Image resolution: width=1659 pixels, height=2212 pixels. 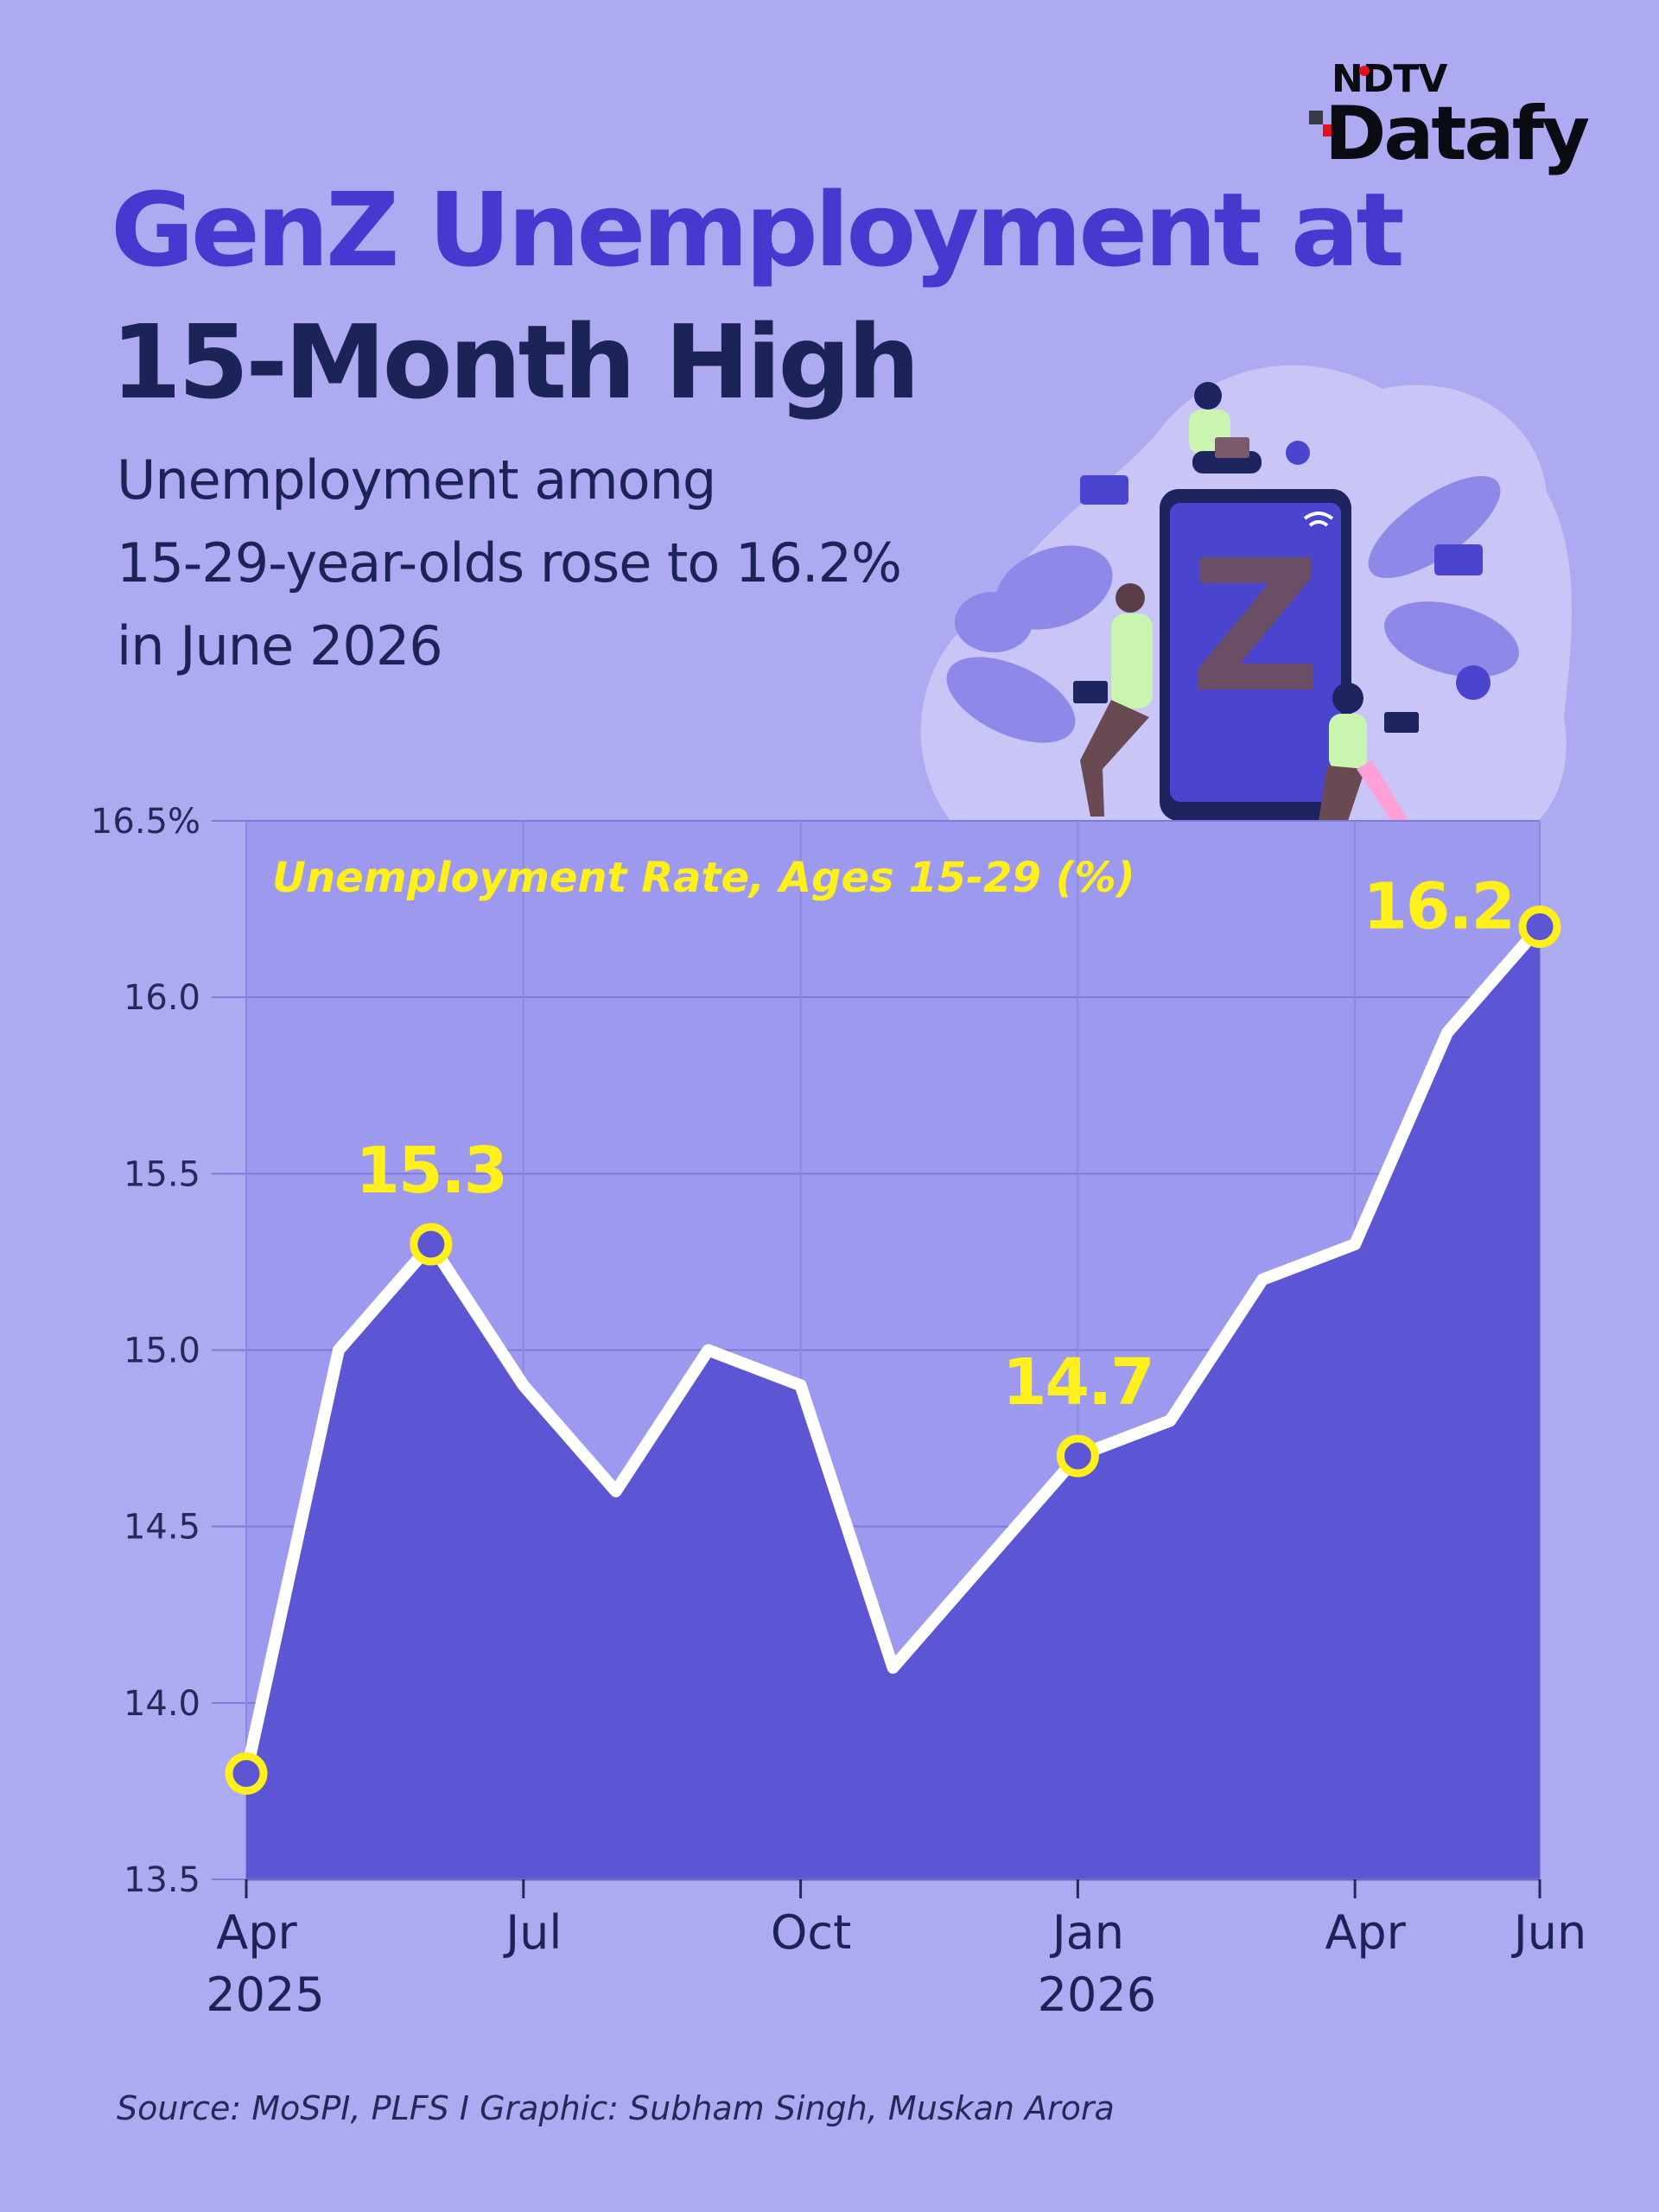 I want to click on leaf-shapes, so click(x=1232, y=609).